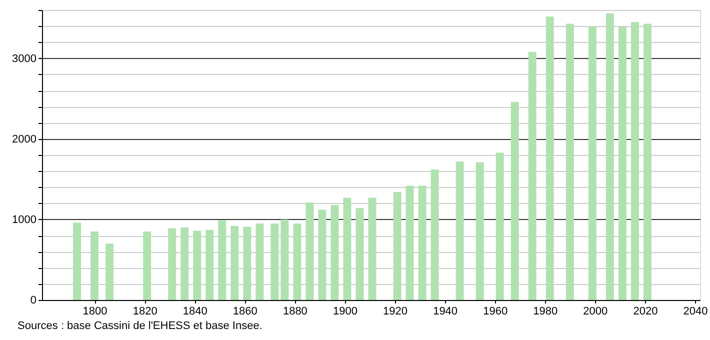 The height and width of the screenshot is (340, 710). I want to click on x-tick-label: 1860, so click(245, 312).